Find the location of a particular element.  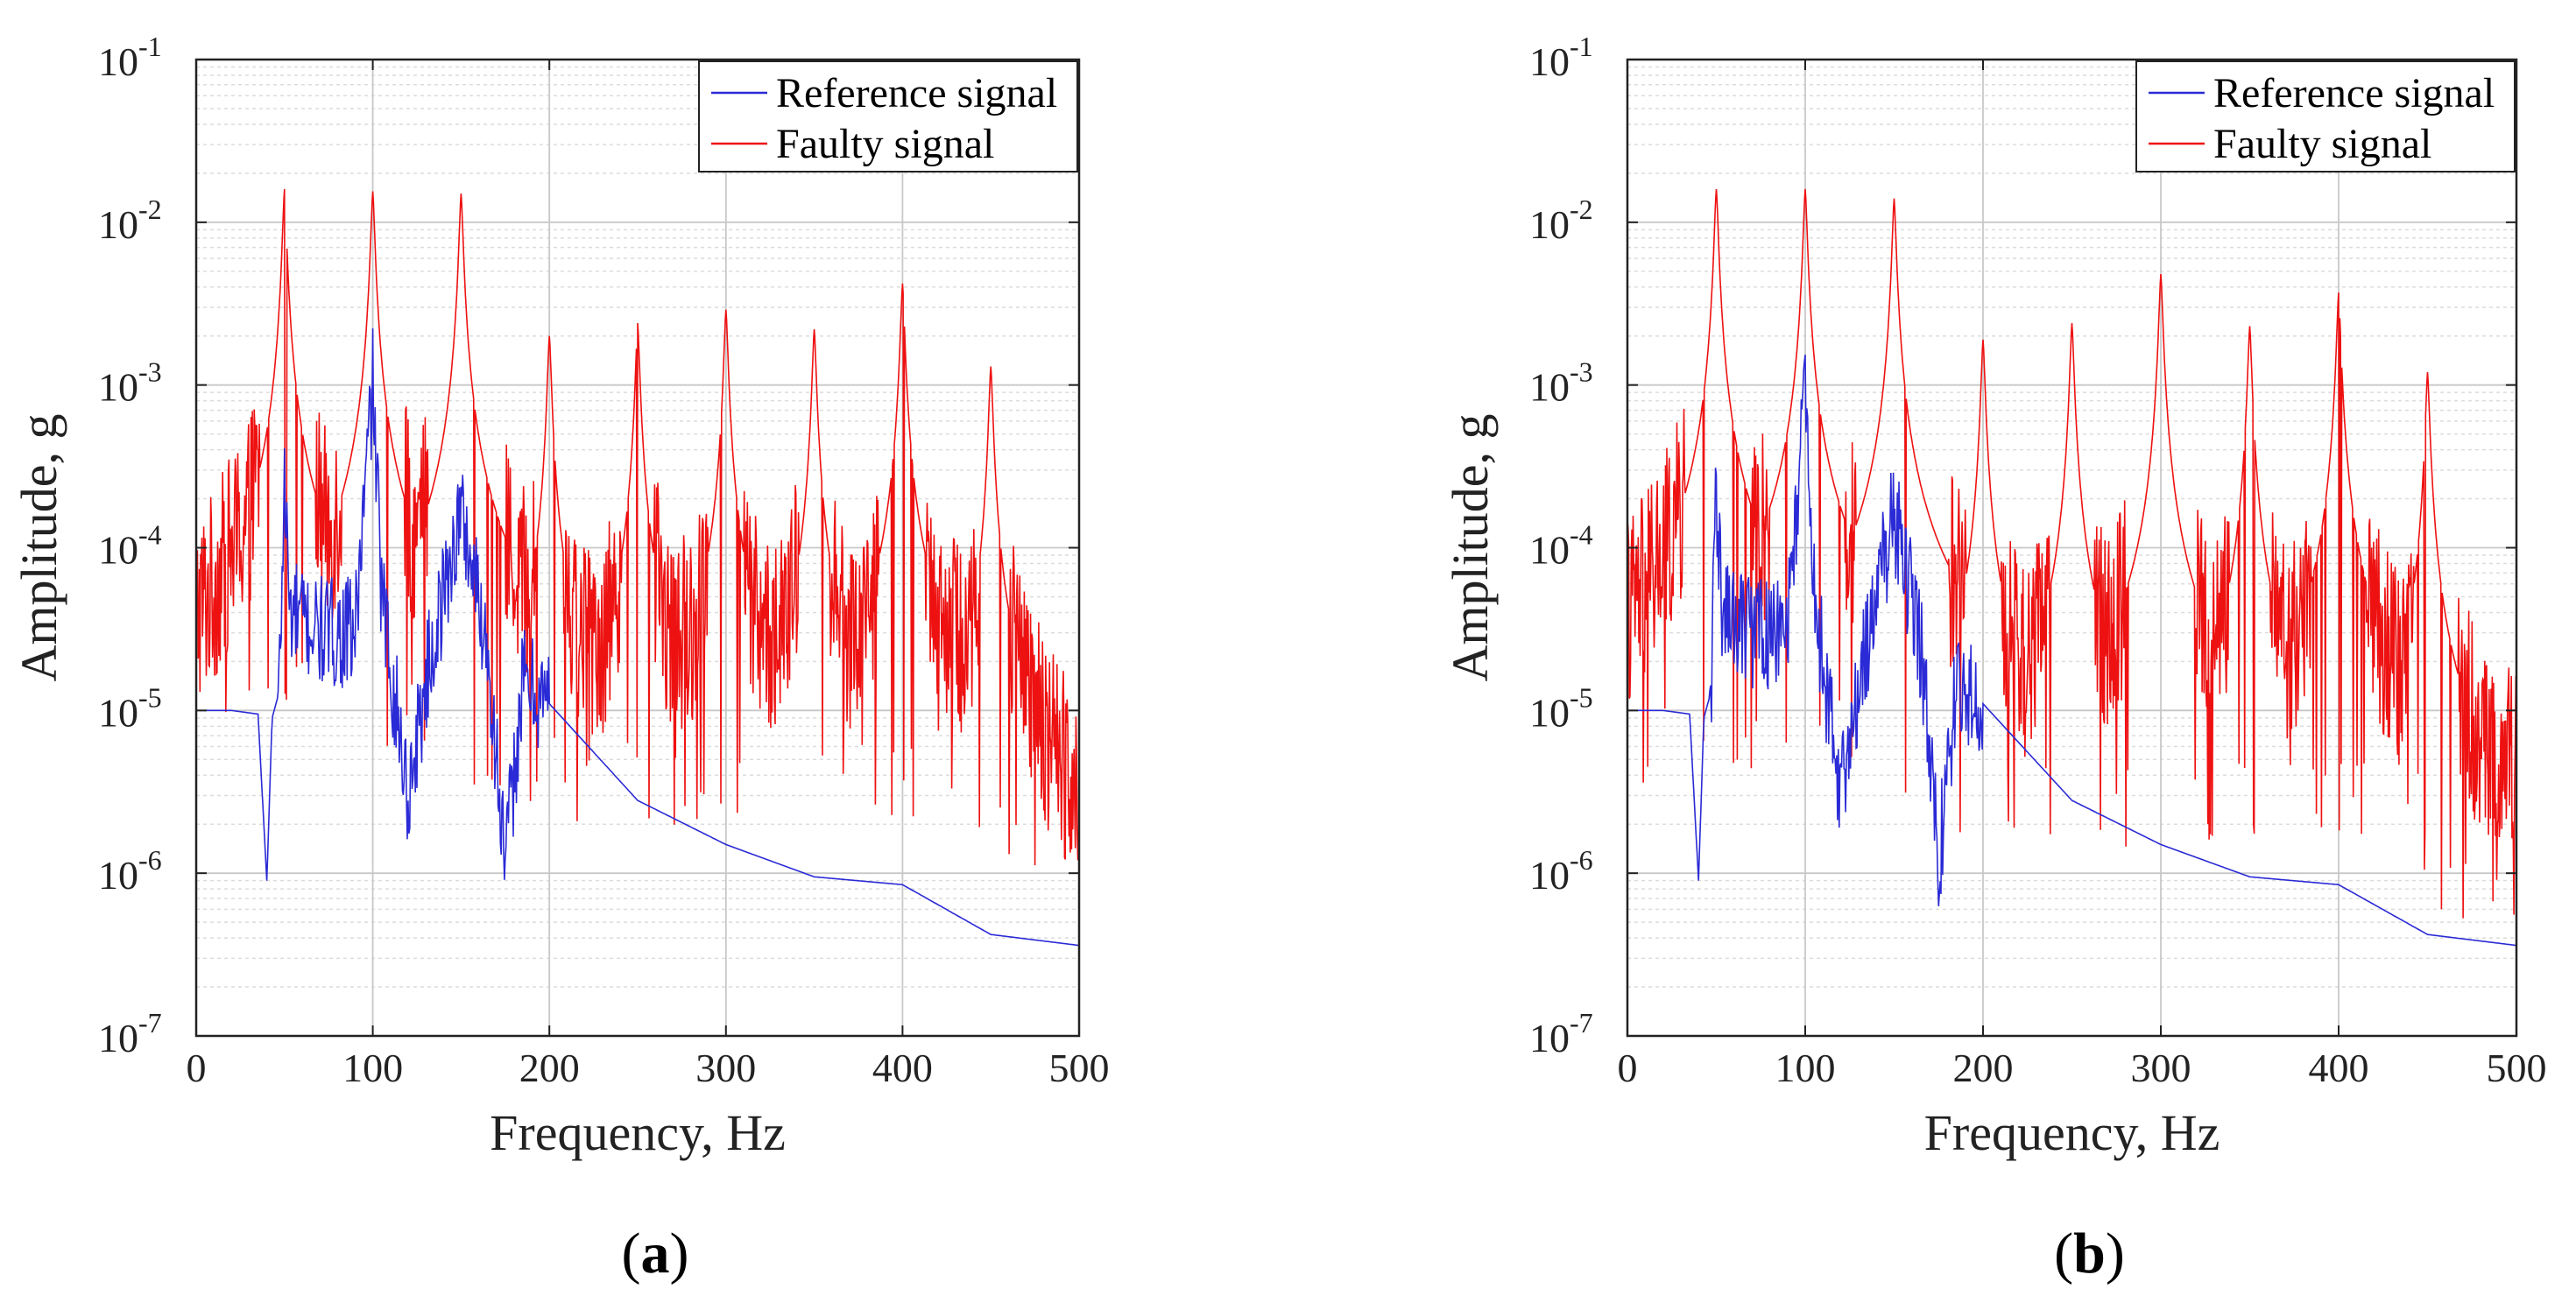

panel-caption: (b) is located at coordinates (2089, 1253).